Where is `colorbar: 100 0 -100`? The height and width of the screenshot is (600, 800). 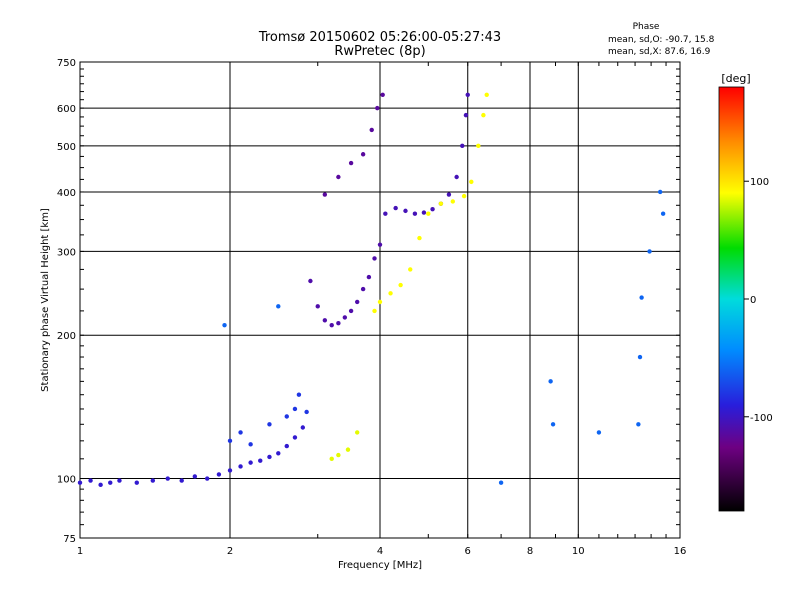
colorbar: 100 0 -100 is located at coordinates (745, 299).